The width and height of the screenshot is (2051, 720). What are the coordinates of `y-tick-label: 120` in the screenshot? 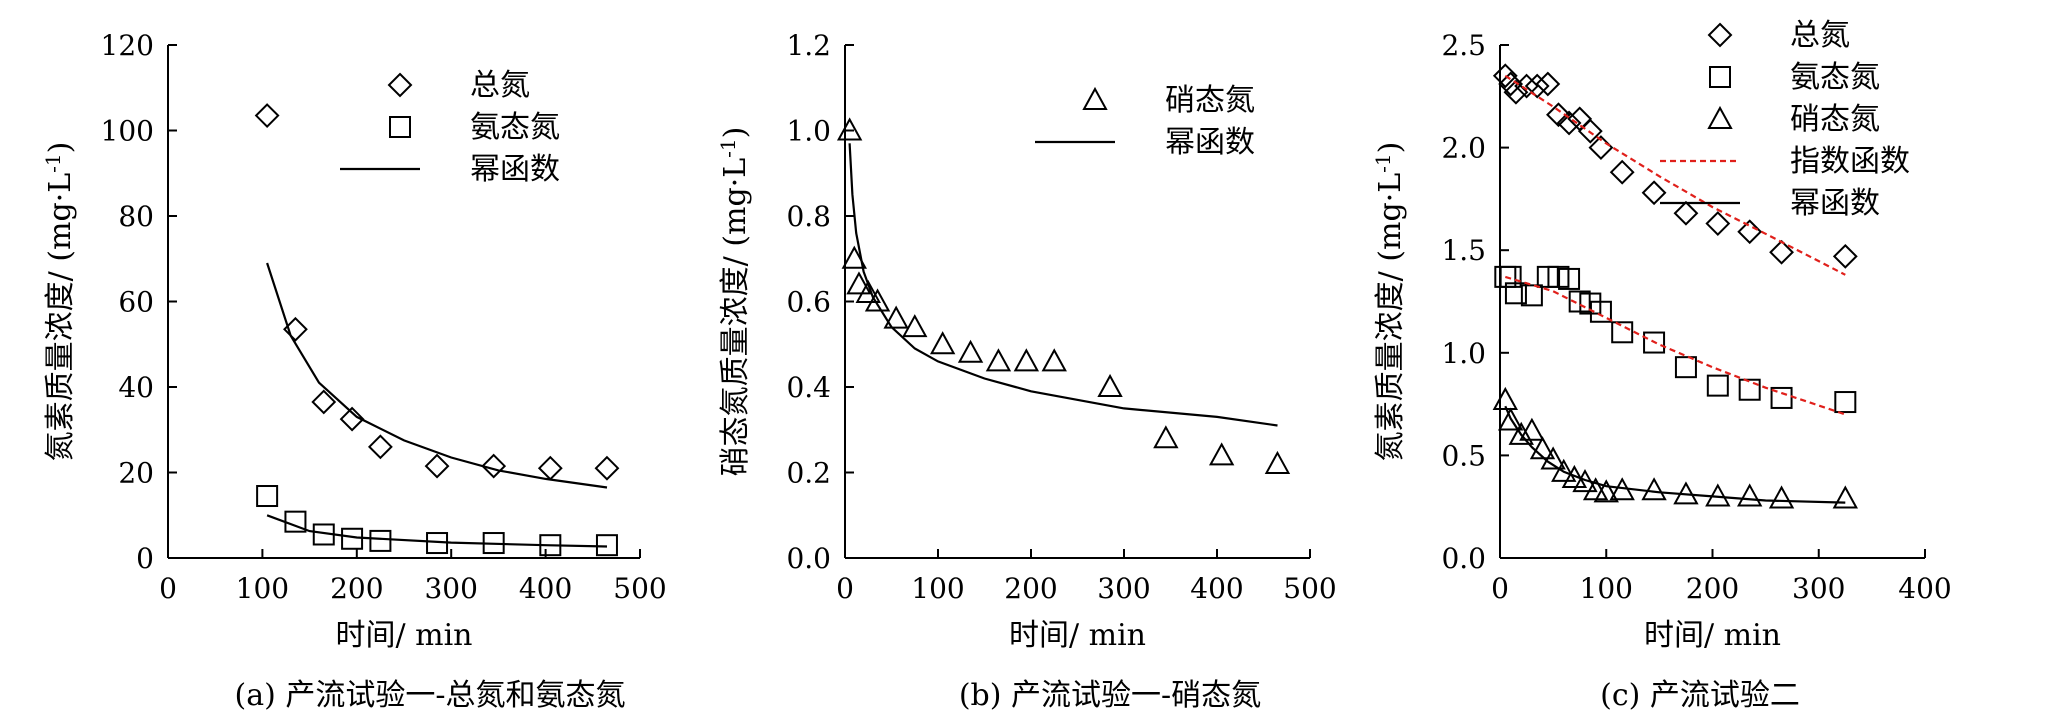 It's located at (127, 45).